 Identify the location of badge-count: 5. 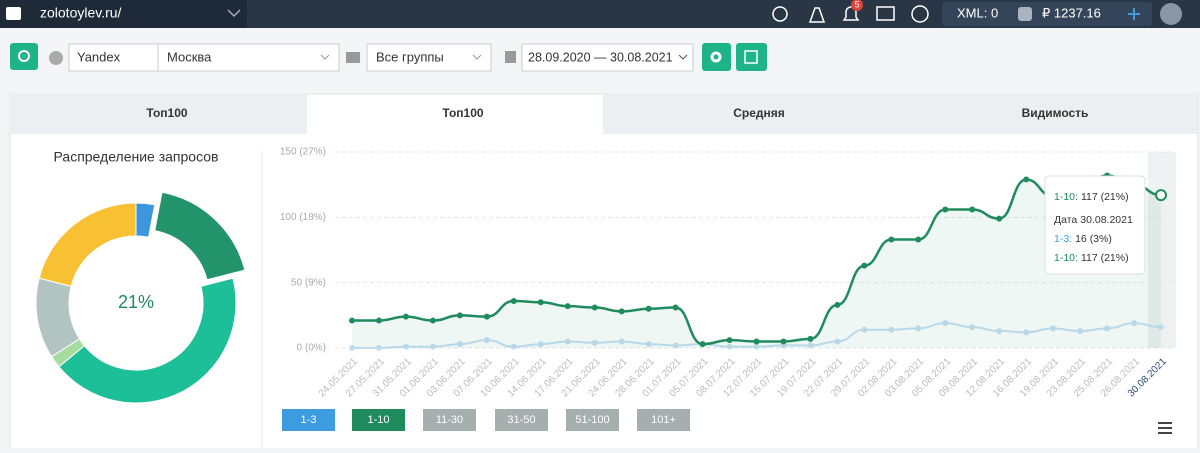
(856, 4).